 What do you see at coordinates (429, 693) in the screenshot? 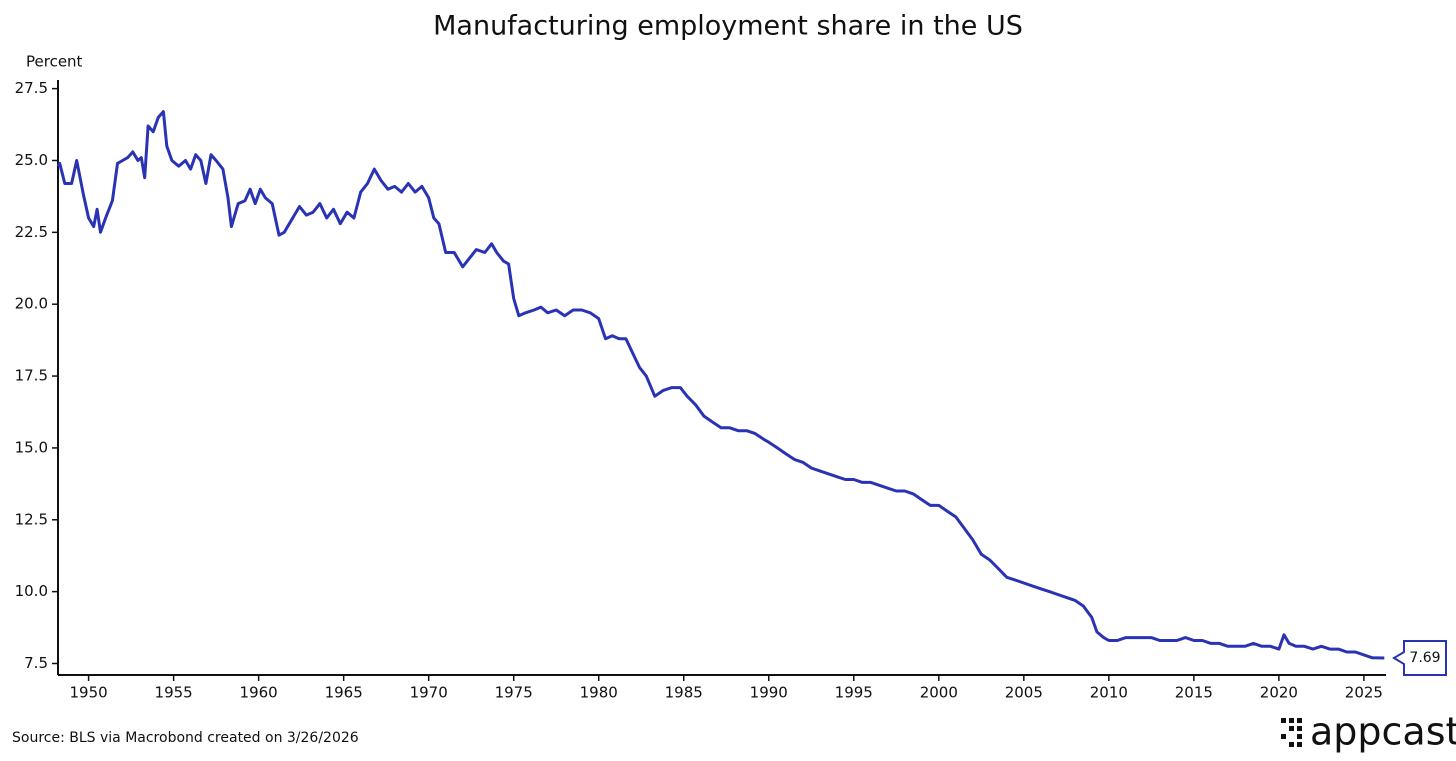
I see `x-tick-label: 1970` at bounding box center [429, 693].